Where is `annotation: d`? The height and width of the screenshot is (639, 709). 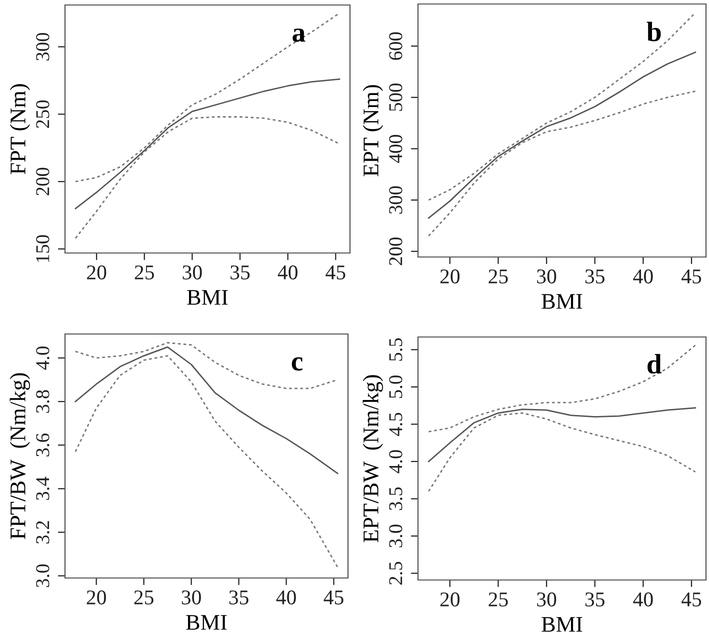
annotation: d is located at coordinates (655, 364).